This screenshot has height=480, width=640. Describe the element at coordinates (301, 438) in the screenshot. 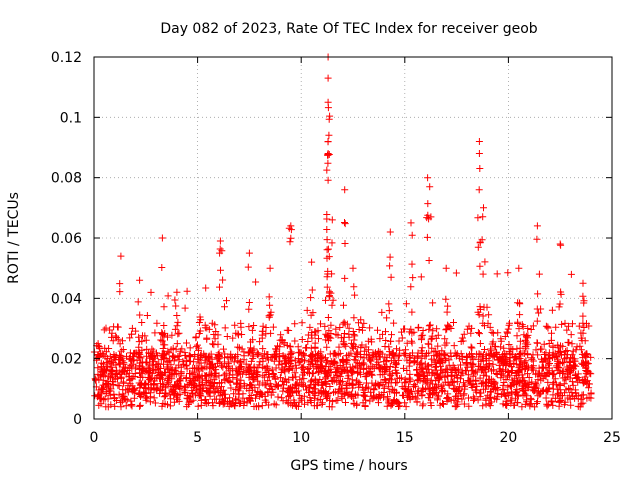

I see `x-tick-label: 10` at that location.